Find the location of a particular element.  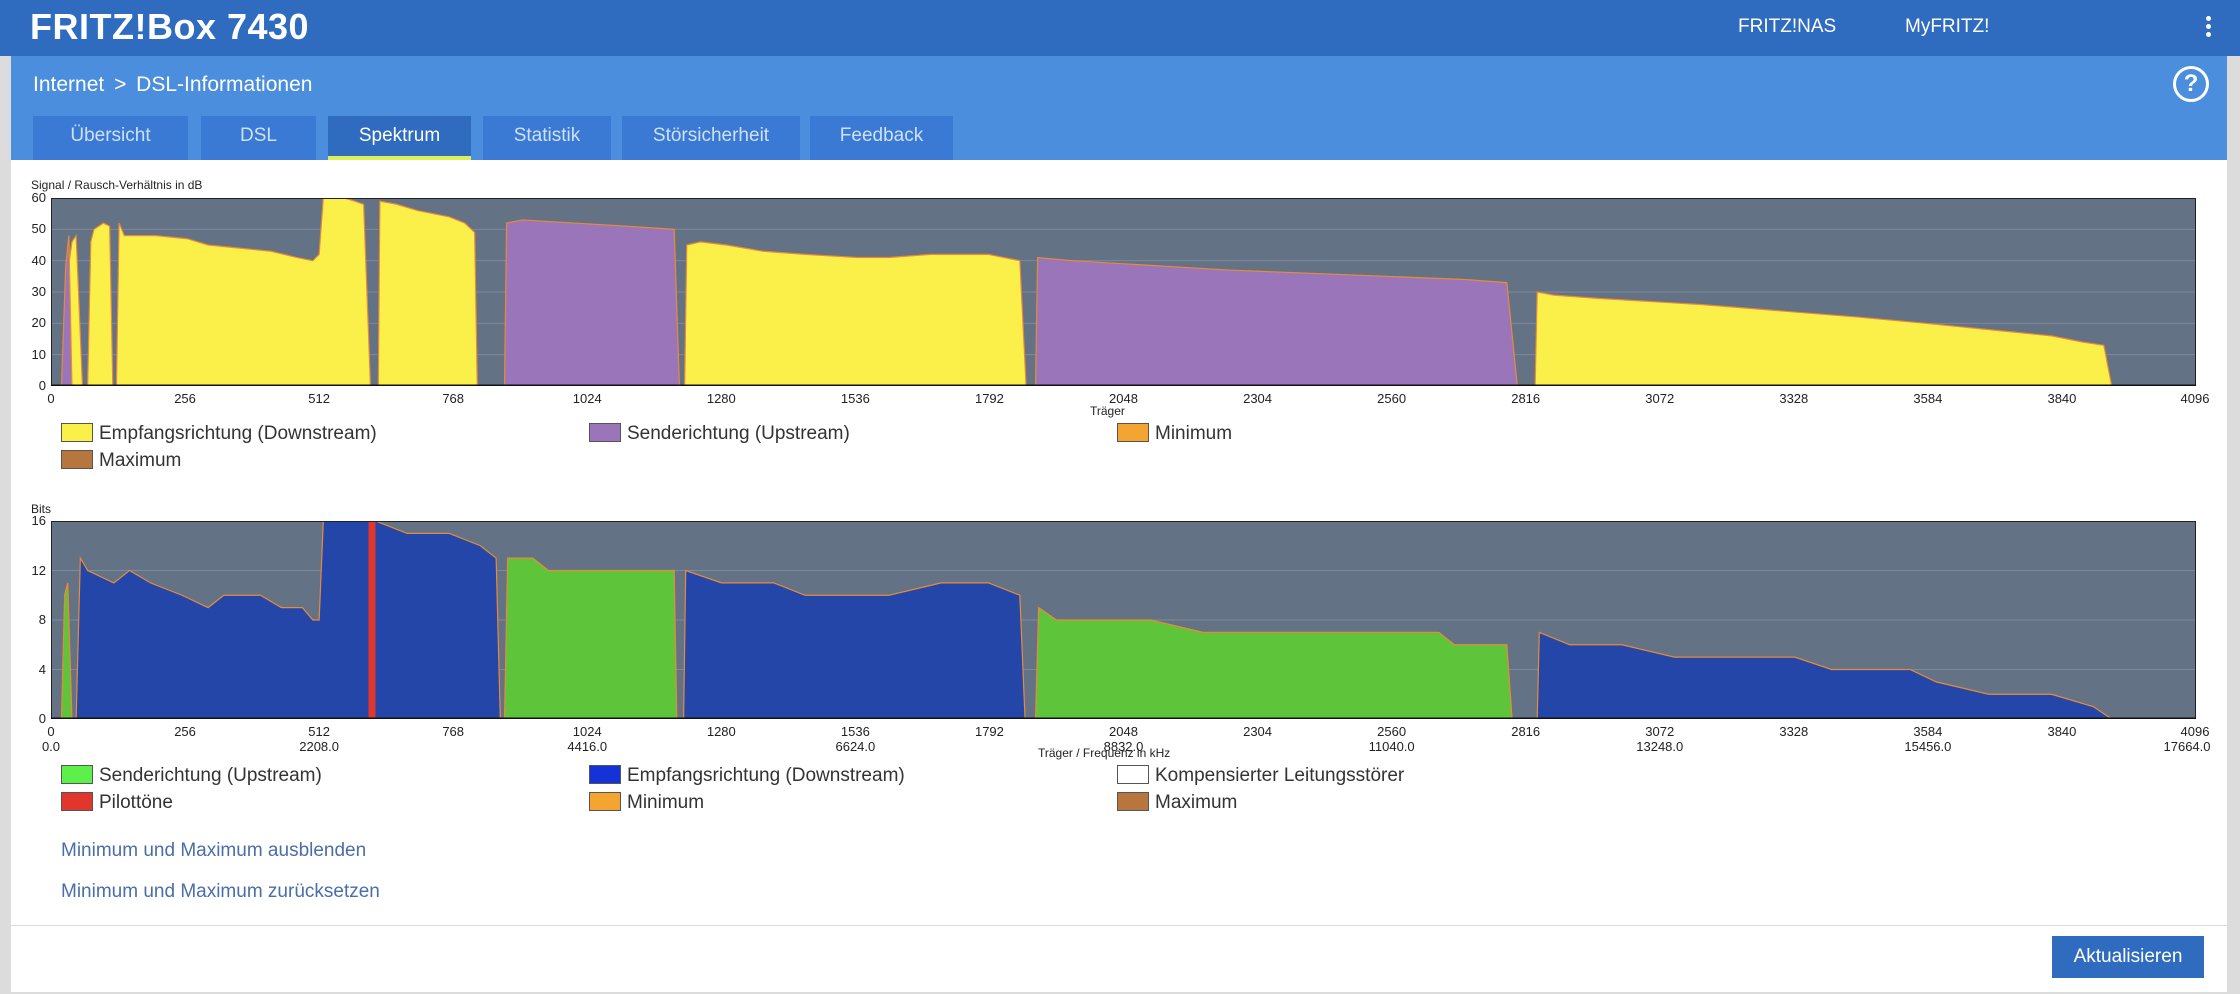

frequency-tick-label: 11040.0 is located at coordinates (1391, 746).